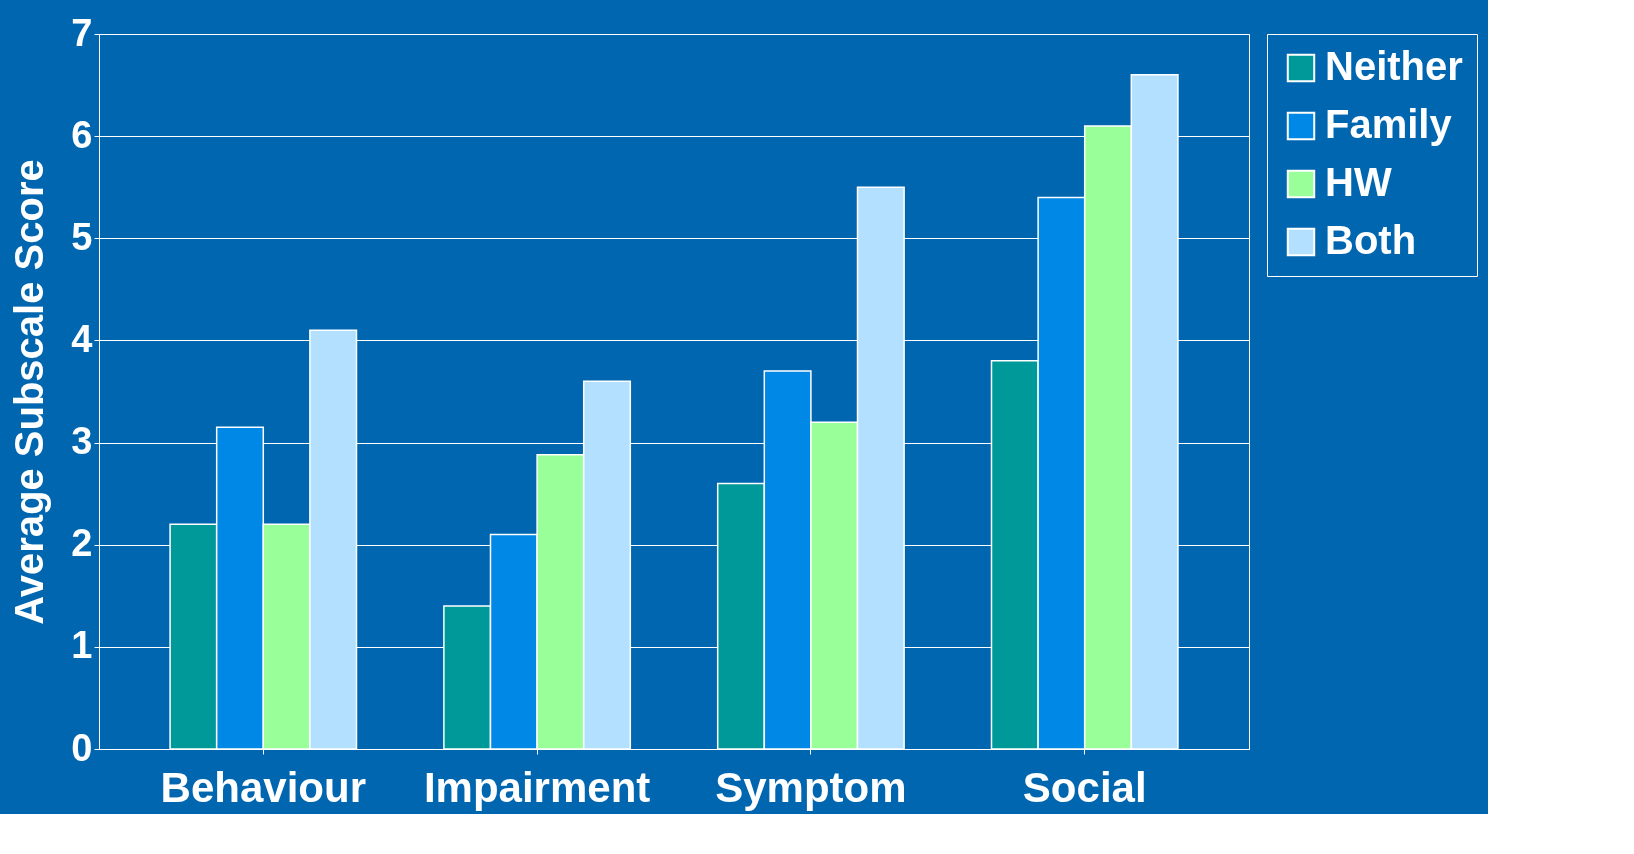  Describe the element at coordinates (82, 441) in the screenshot. I see `y-tick-label: 3` at that location.